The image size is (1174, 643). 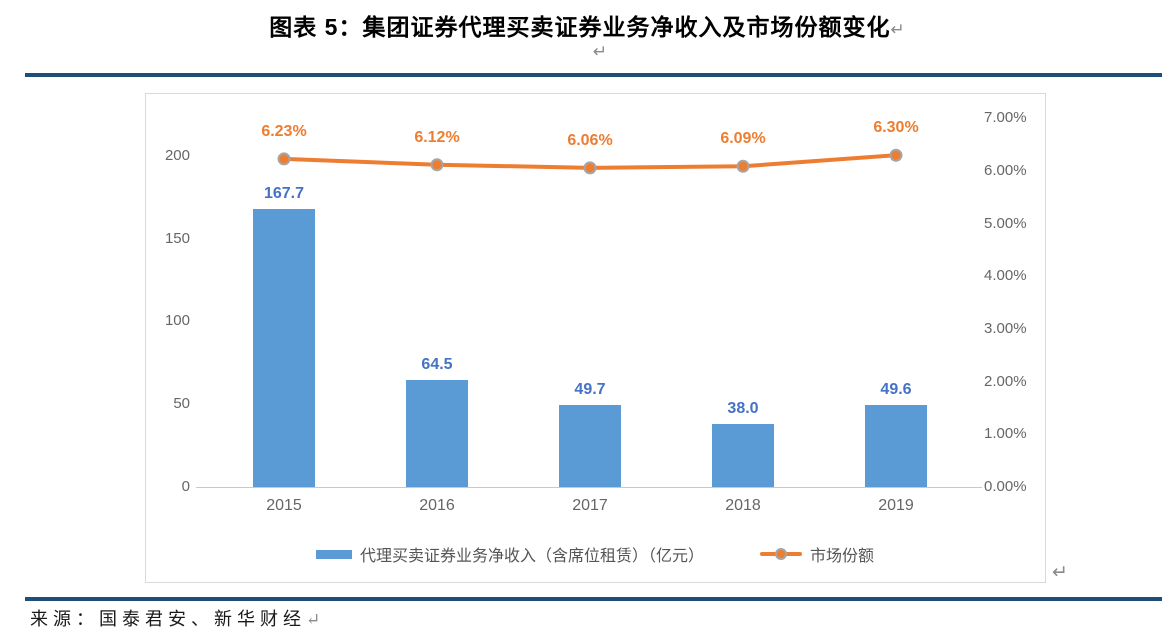 I want to click on y-axis-right-tick-label: 3.00%, so click(x=1005, y=329).